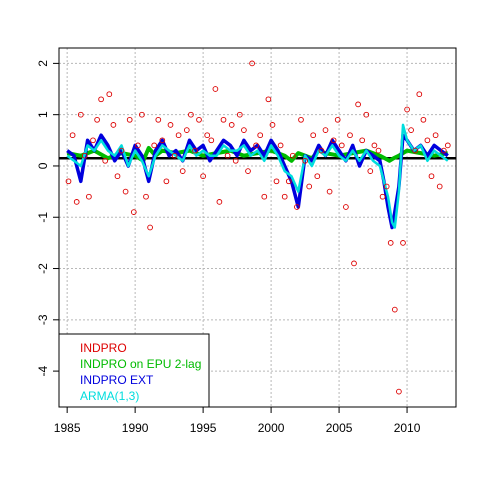 The image size is (480, 480). What do you see at coordinates (103, 348) in the screenshot?
I see `legend-entry-0: INDPRO` at bounding box center [103, 348].